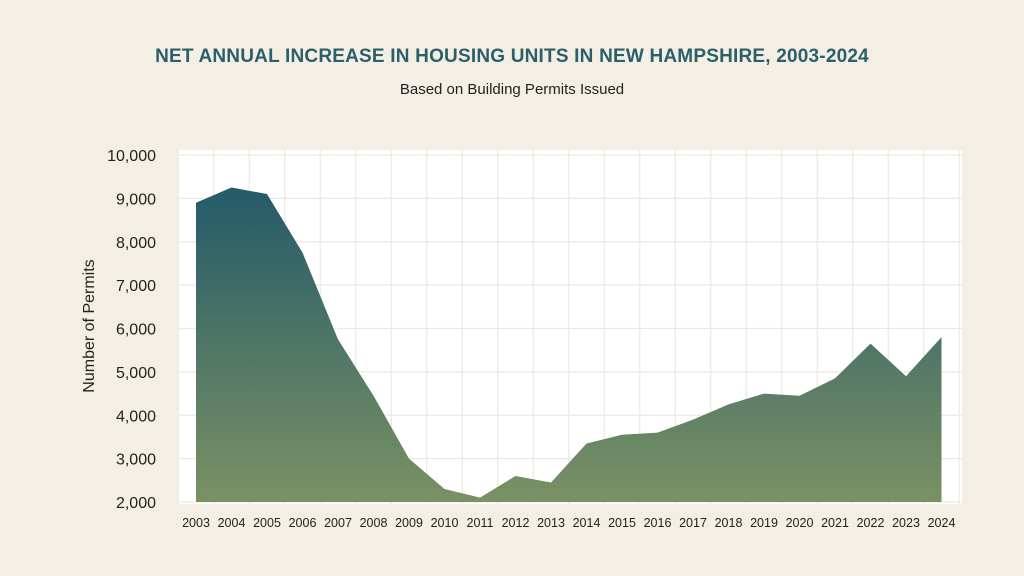 The height and width of the screenshot is (576, 1024). What do you see at coordinates (906, 523) in the screenshot?
I see `x-tick-label: 2023` at bounding box center [906, 523].